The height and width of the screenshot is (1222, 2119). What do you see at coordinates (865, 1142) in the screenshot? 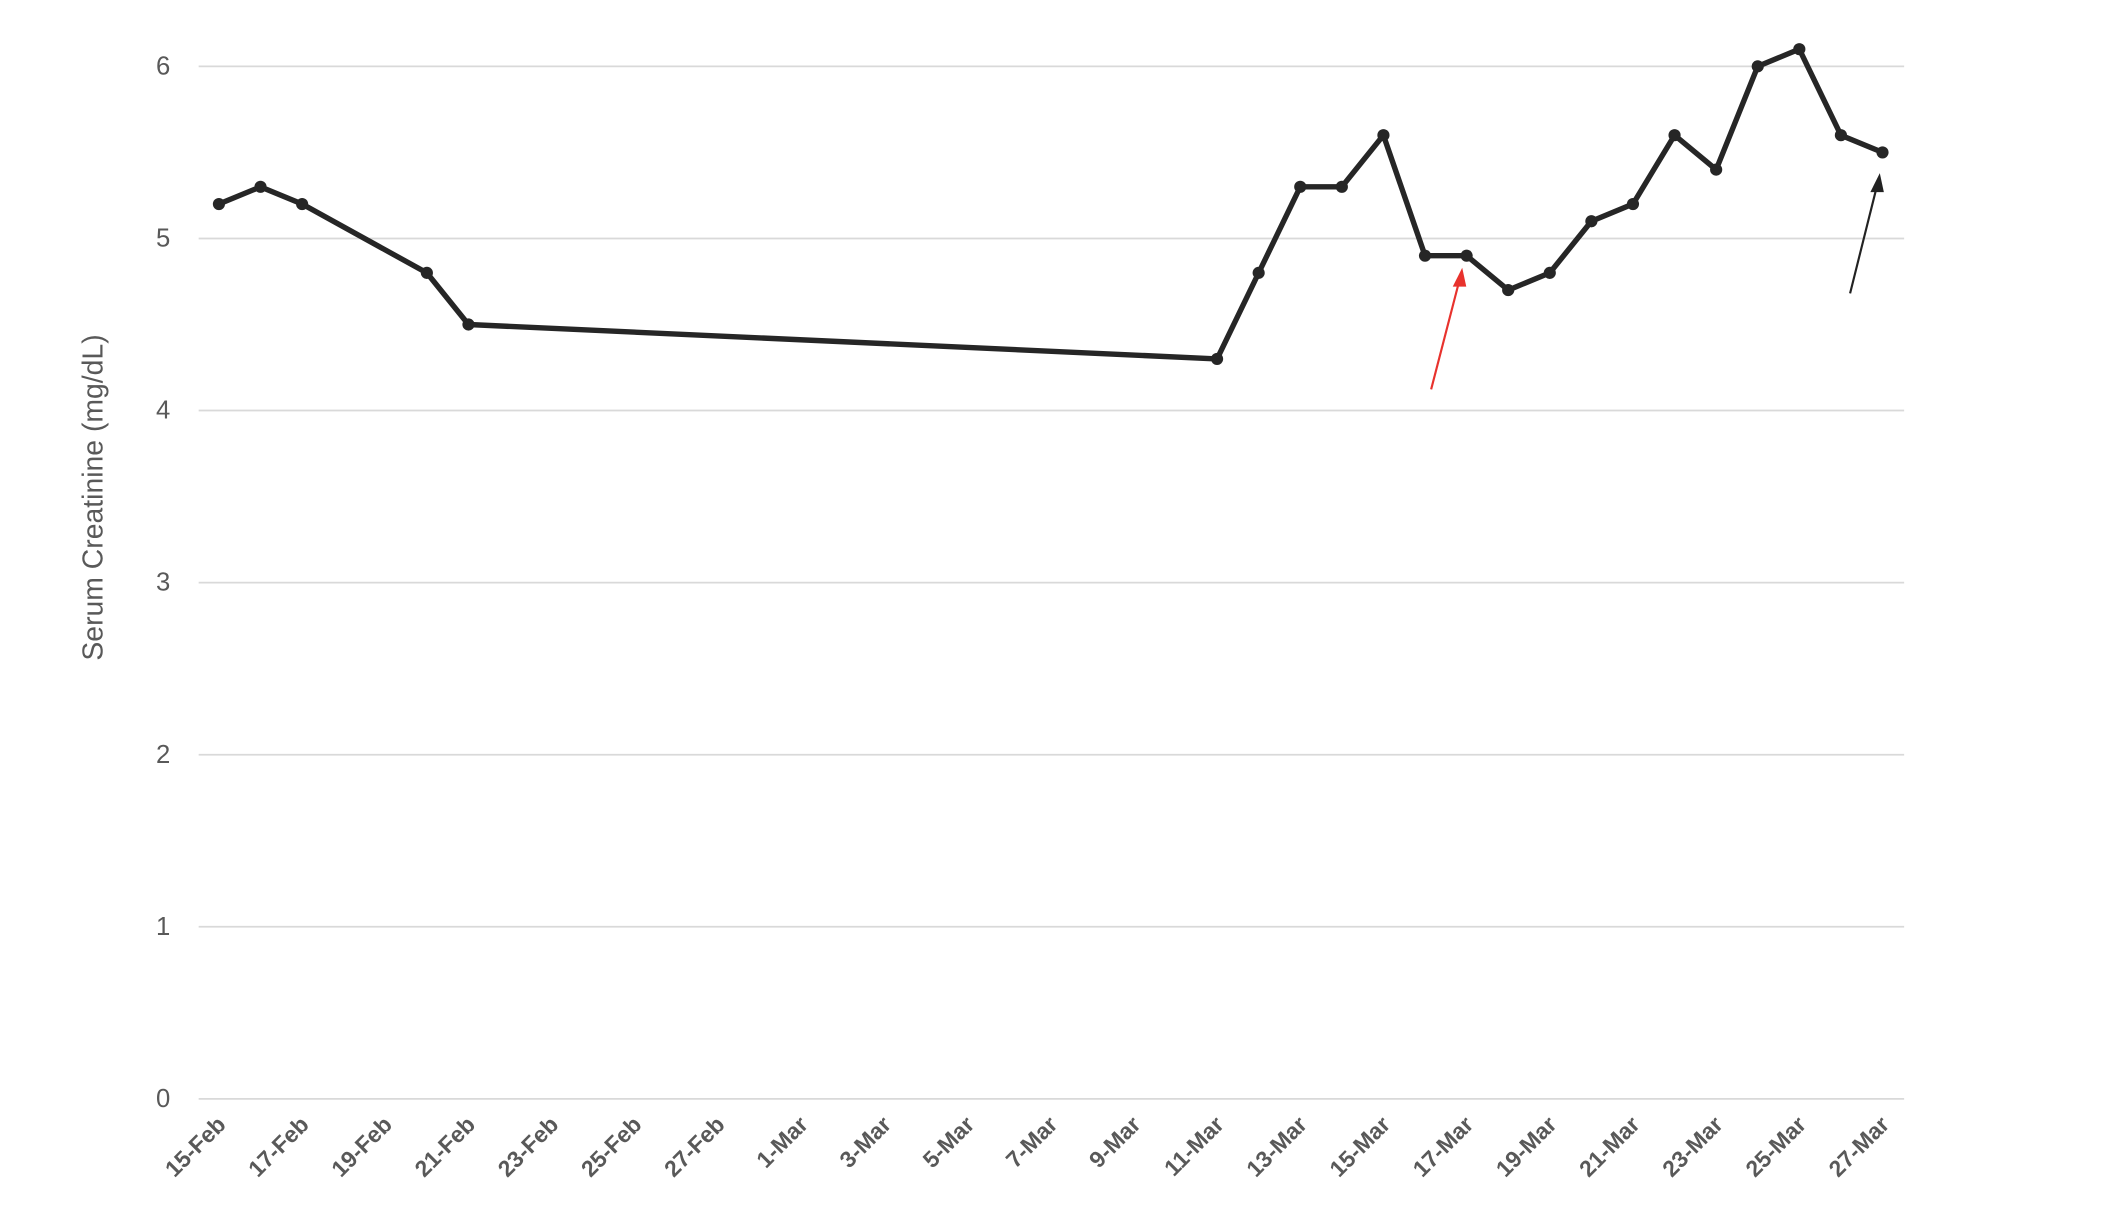
I see `x-tick-label: 3-Mar` at bounding box center [865, 1142].